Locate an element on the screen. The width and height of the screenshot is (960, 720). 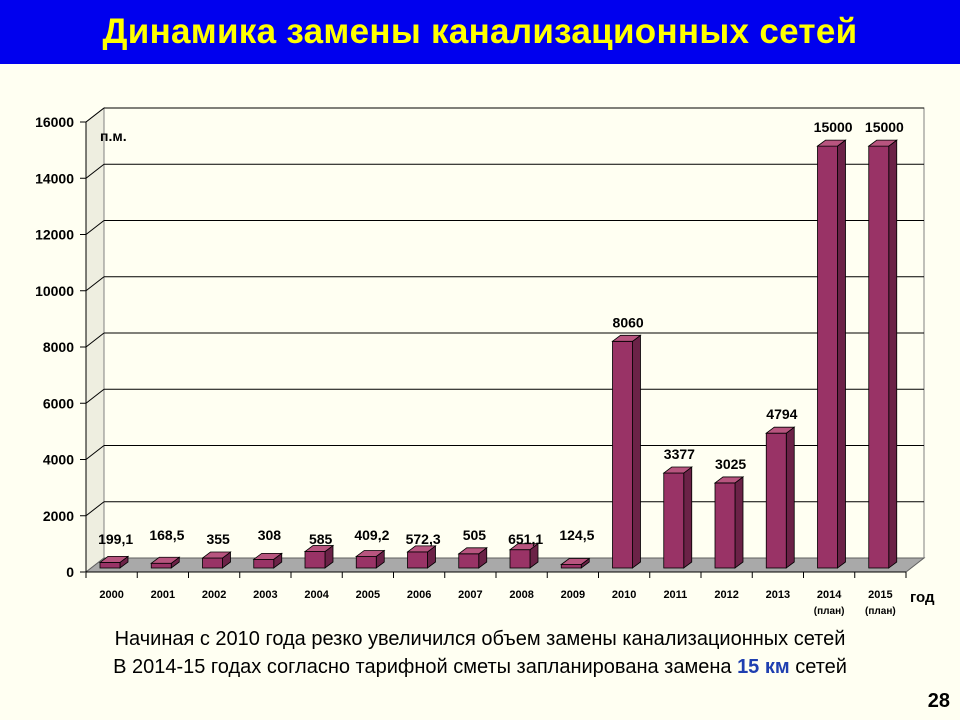
title-bar: Динамика замены канализационных сетей is located at coordinates (480, 32).